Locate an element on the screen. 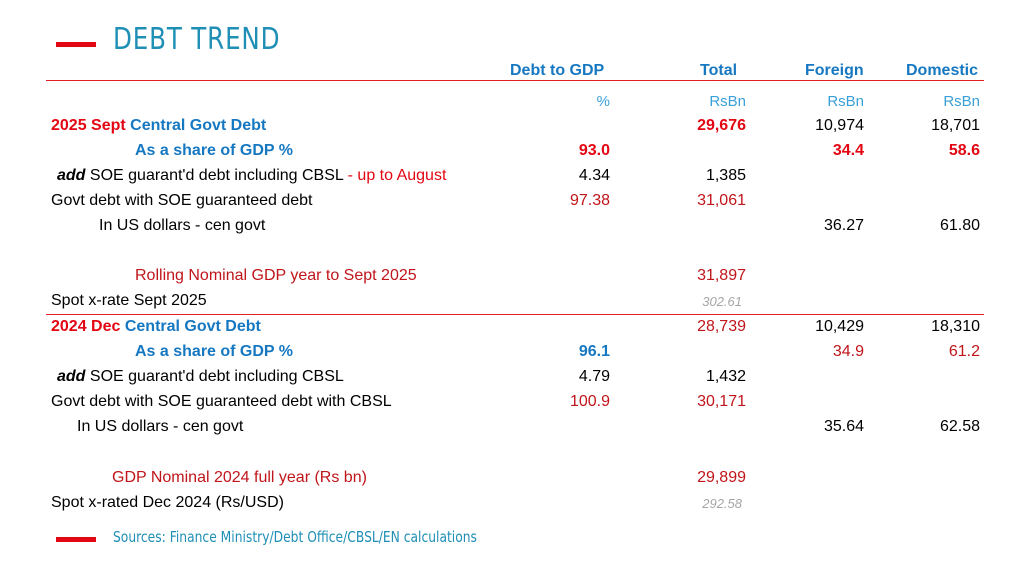 The width and height of the screenshot is (1024, 577). row-label: 2024 Dec Central Govt Debt is located at coordinates (156, 327).